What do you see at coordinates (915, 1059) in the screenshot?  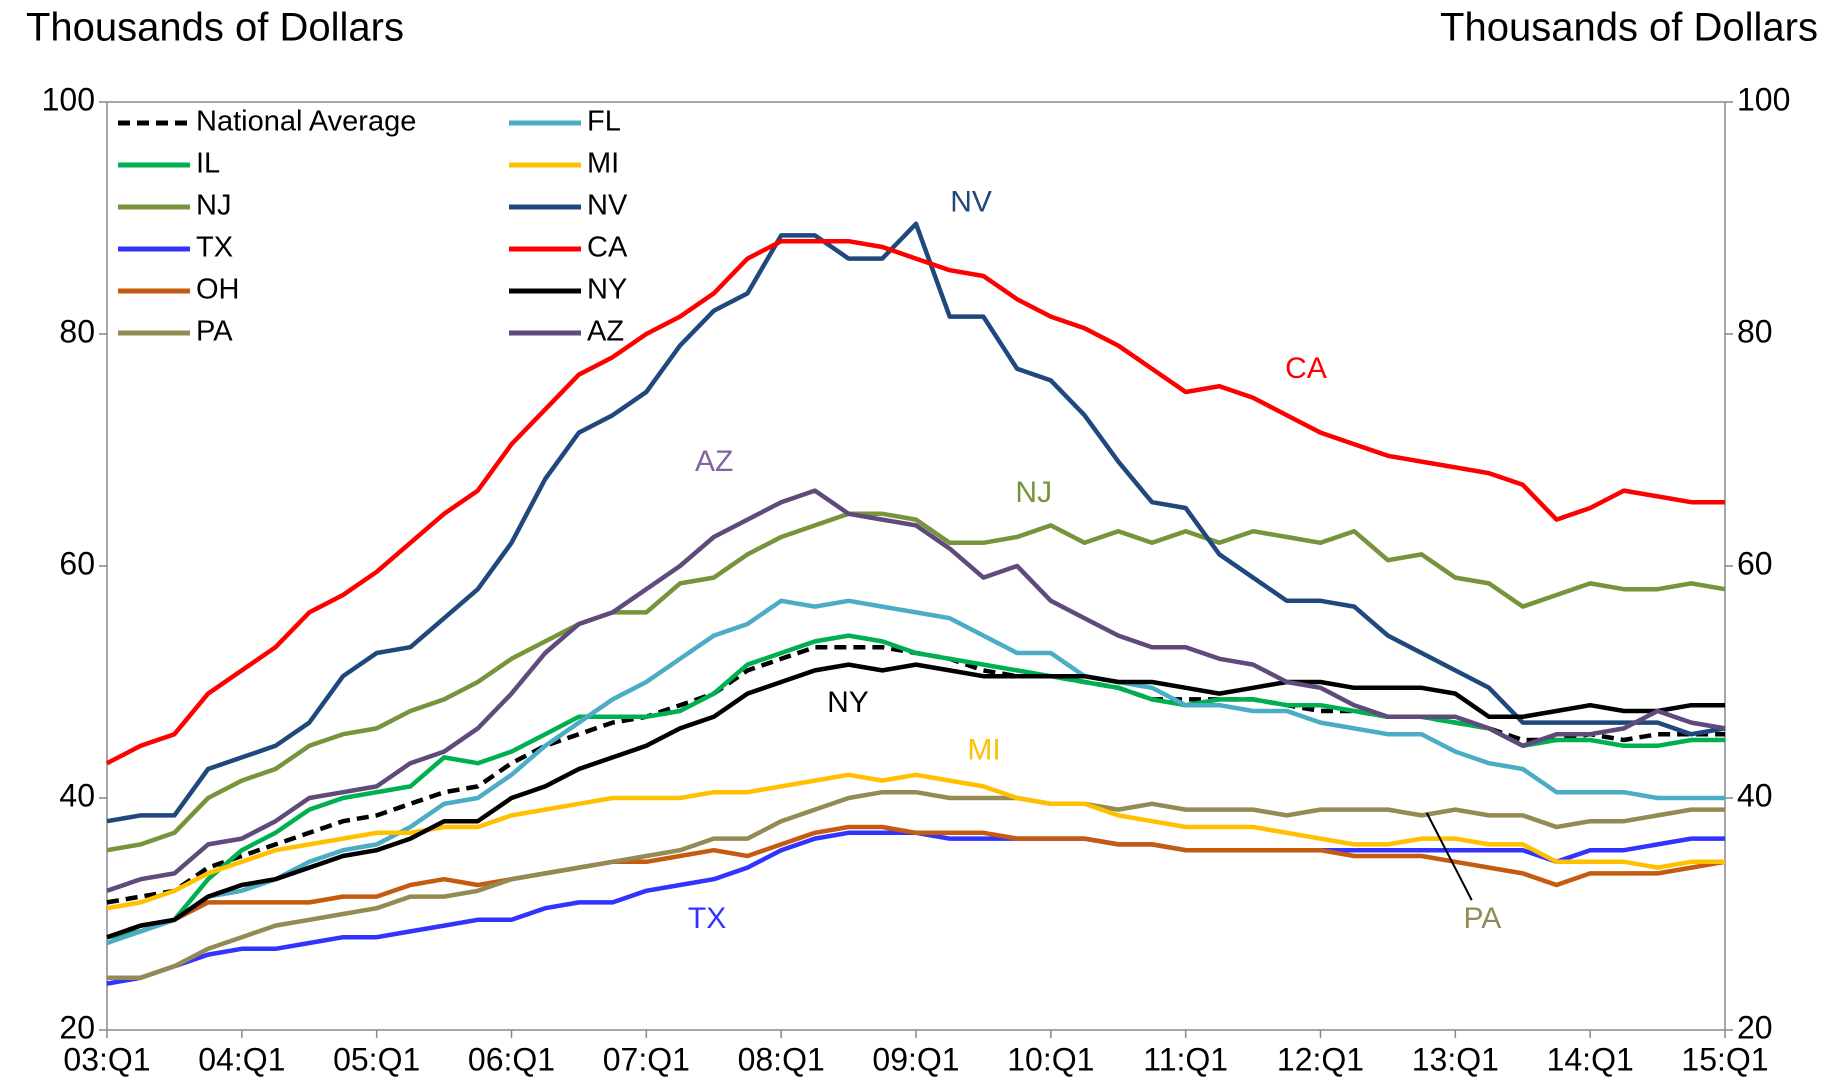 I see `x-tick-label: 09:Q1` at bounding box center [915, 1059].